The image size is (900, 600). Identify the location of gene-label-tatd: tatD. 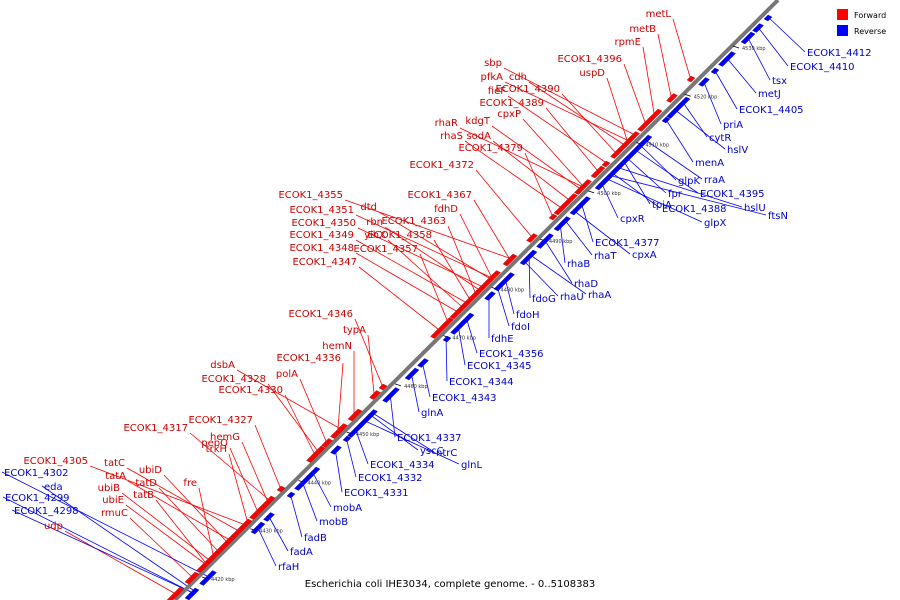
(146, 483).